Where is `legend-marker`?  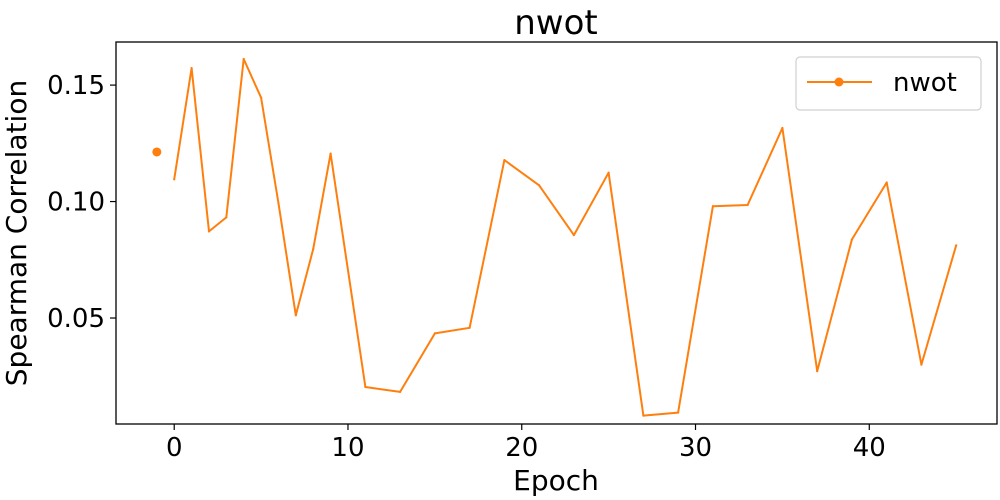 legend-marker is located at coordinates (839, 82).